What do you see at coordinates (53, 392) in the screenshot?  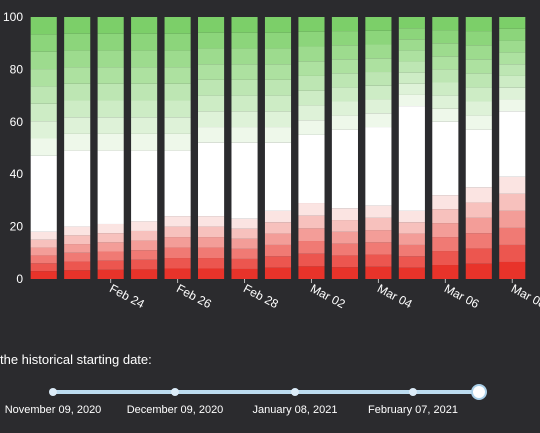 I see `slider-tick-nov` at bounding box center [53, 392].